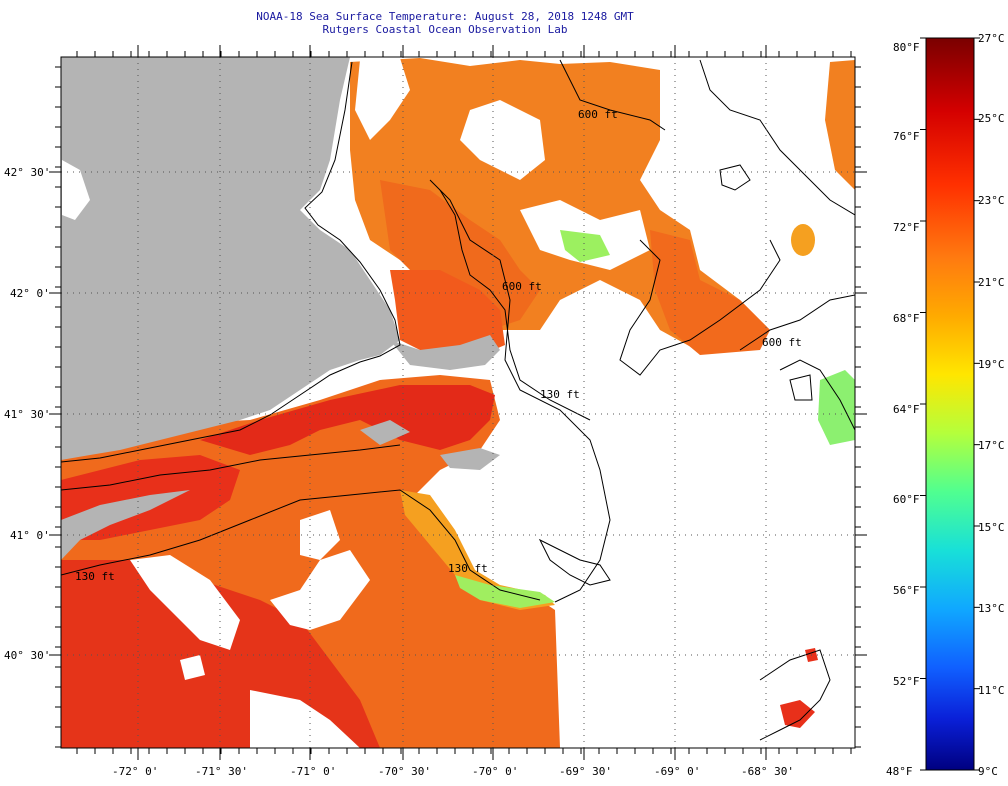  I want to click on isobath-label-1: 600 ft, so click(598, 114).